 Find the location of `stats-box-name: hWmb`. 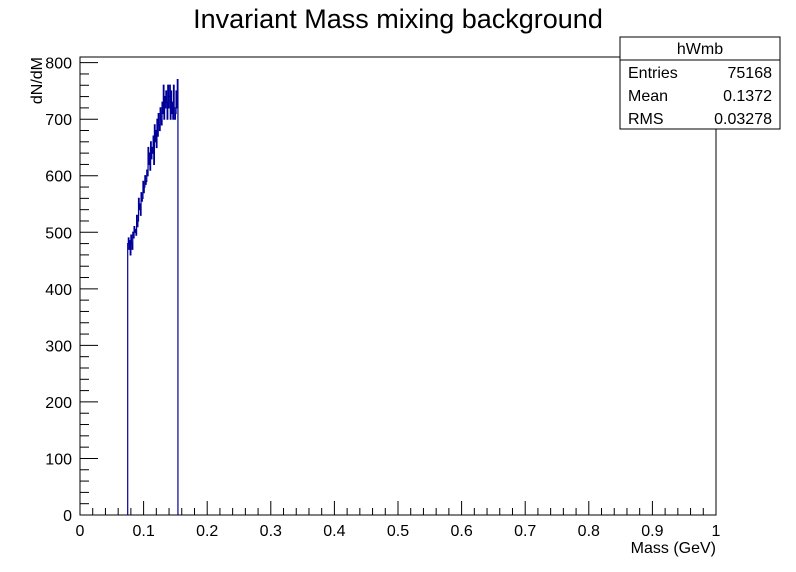

stats-box-name: hWmb is located at coordinates (700, 49).